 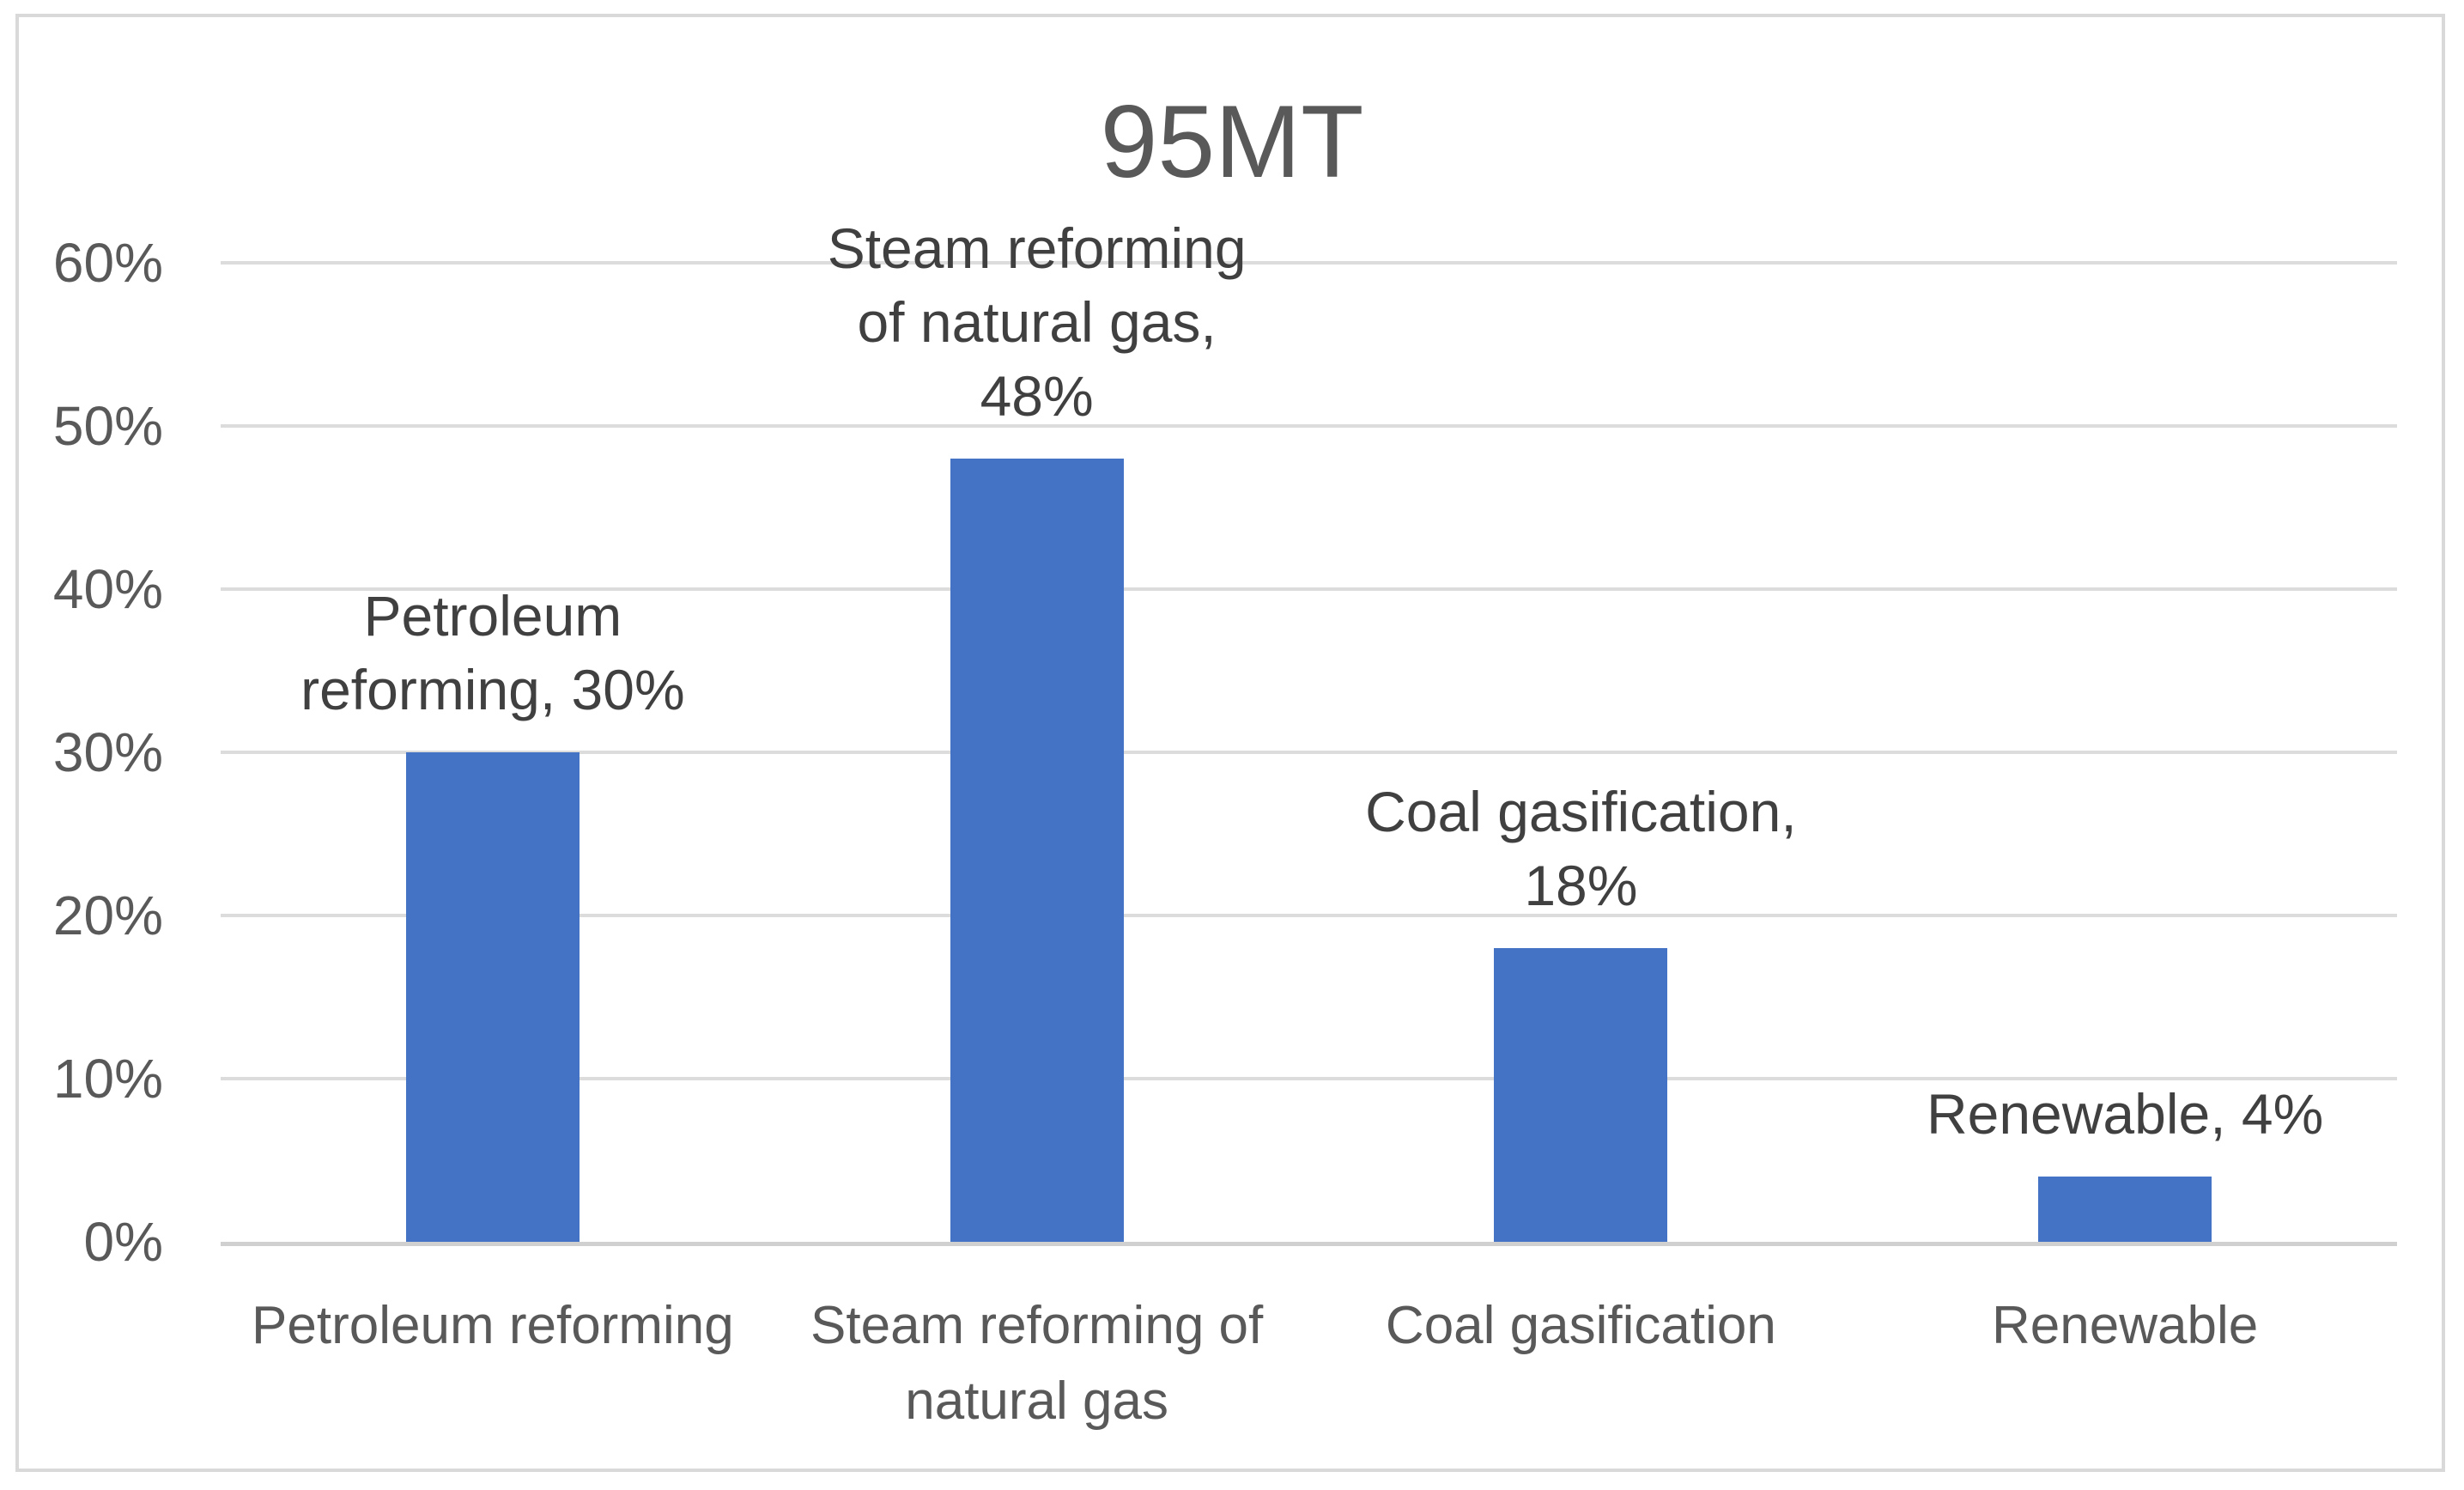 What do you see at coordinates (1581, 885) in the screenshot?
I see `data-label-line: 18%` at bounding box center [1581, 885].